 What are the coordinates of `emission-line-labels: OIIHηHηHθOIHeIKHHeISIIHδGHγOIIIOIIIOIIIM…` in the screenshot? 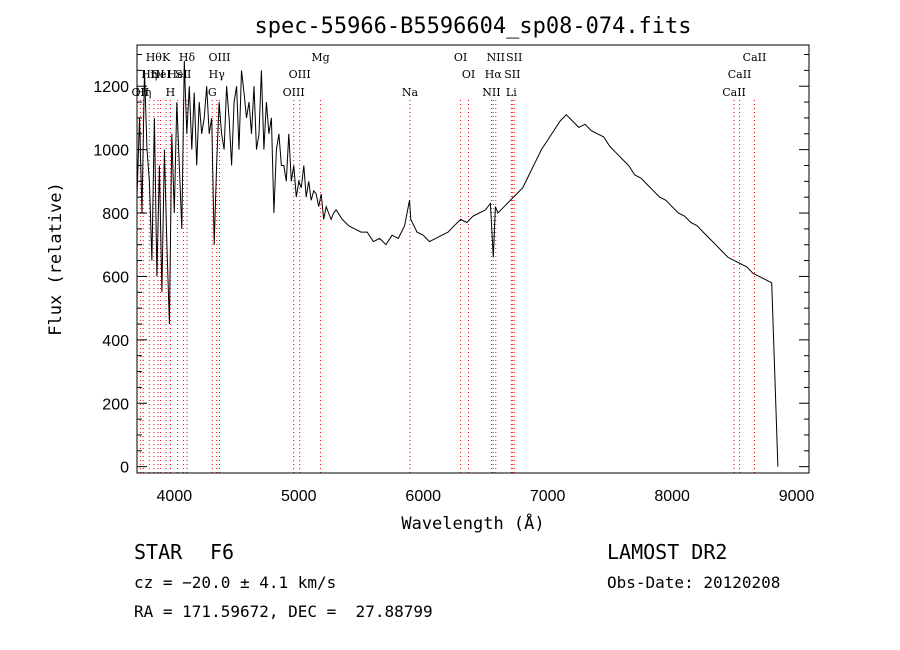 It's located at (449, 75).